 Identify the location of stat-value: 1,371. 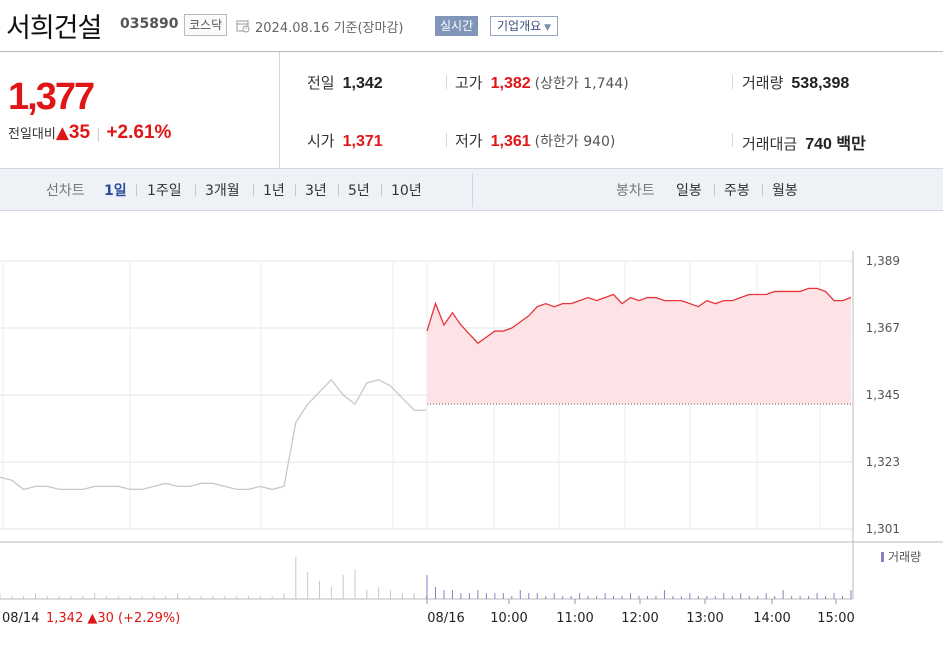
(362, 141).